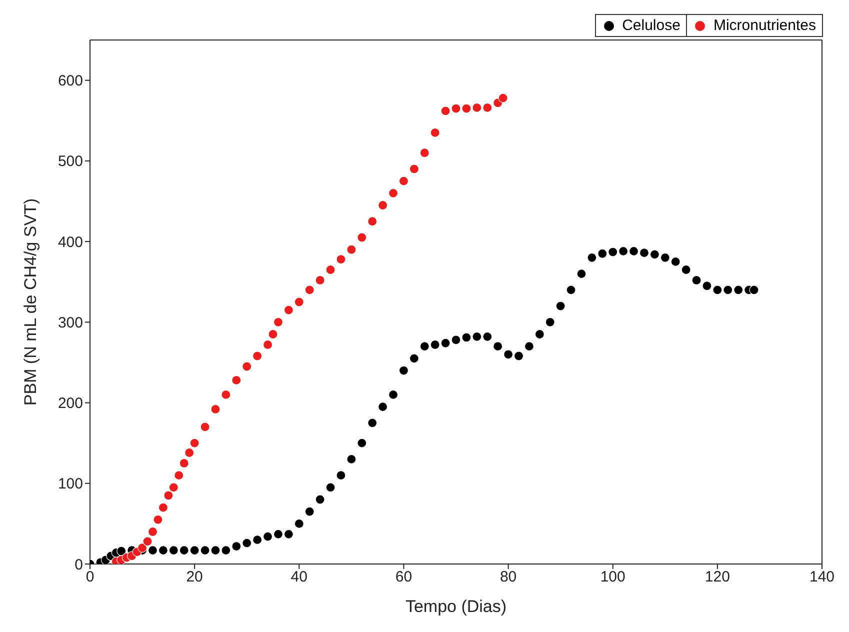  What do you see at coordinates (70, 484) in the screenshot?
I see `y-tick-label: 100` at bounding box center [70, 484].